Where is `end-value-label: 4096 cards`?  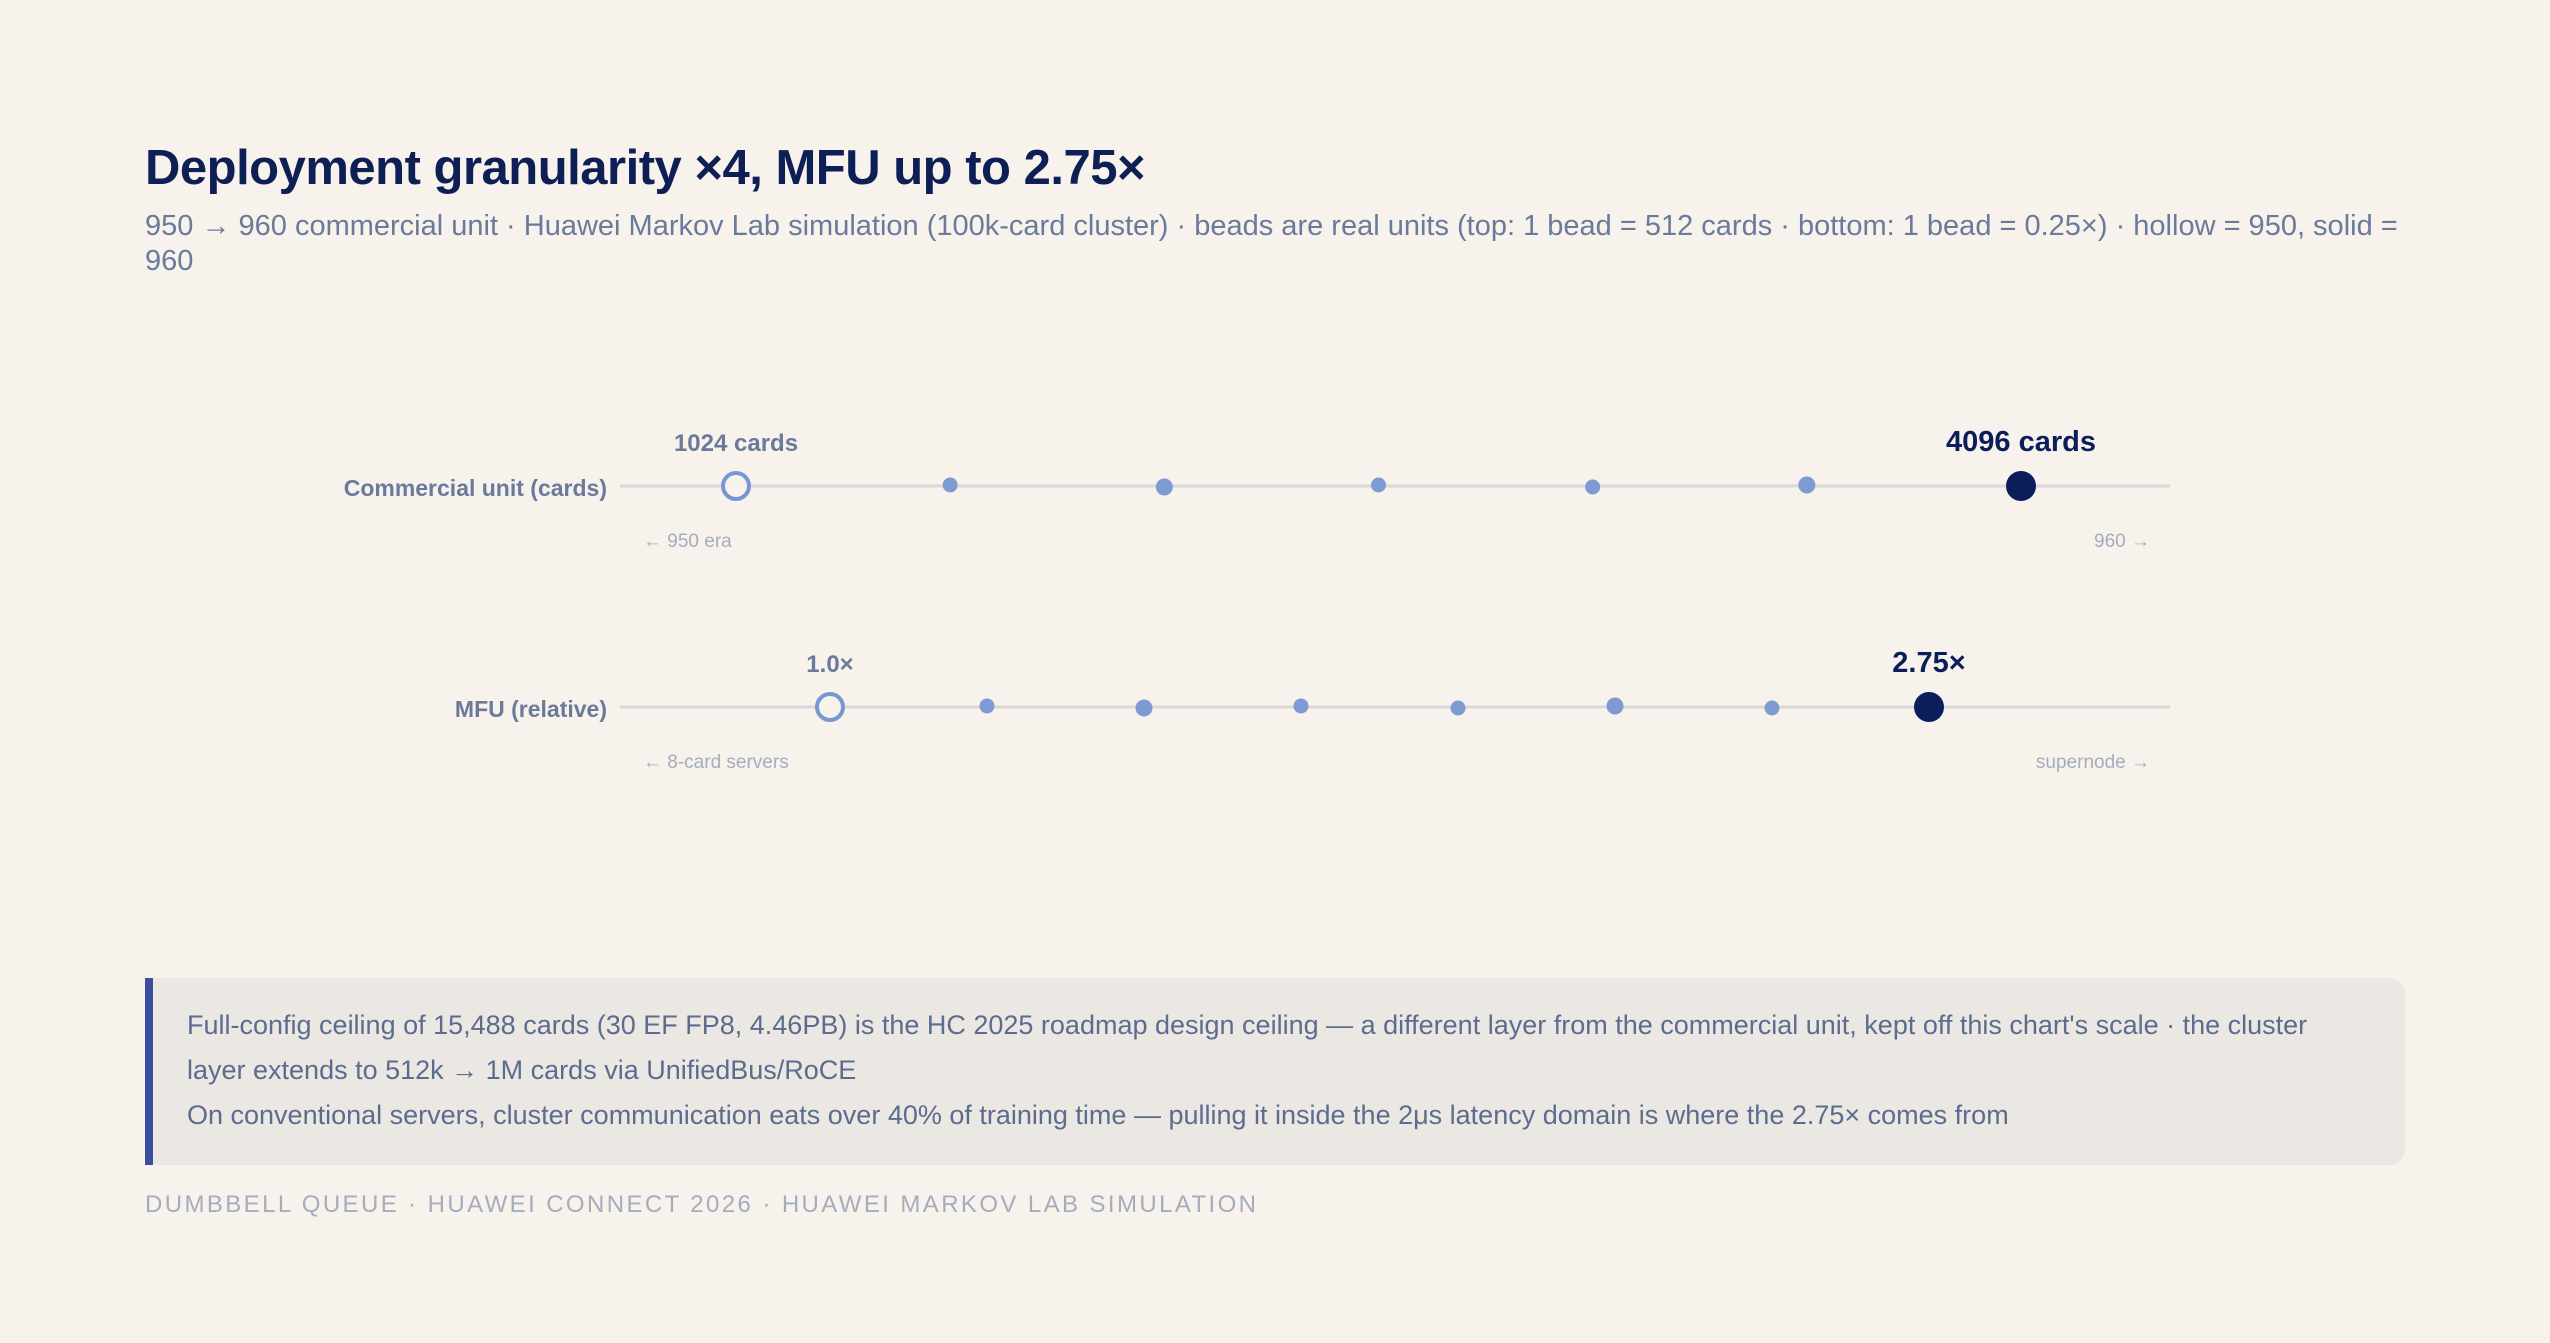 end-value-label: 4096 cards is located at coordinates (2021, 442).